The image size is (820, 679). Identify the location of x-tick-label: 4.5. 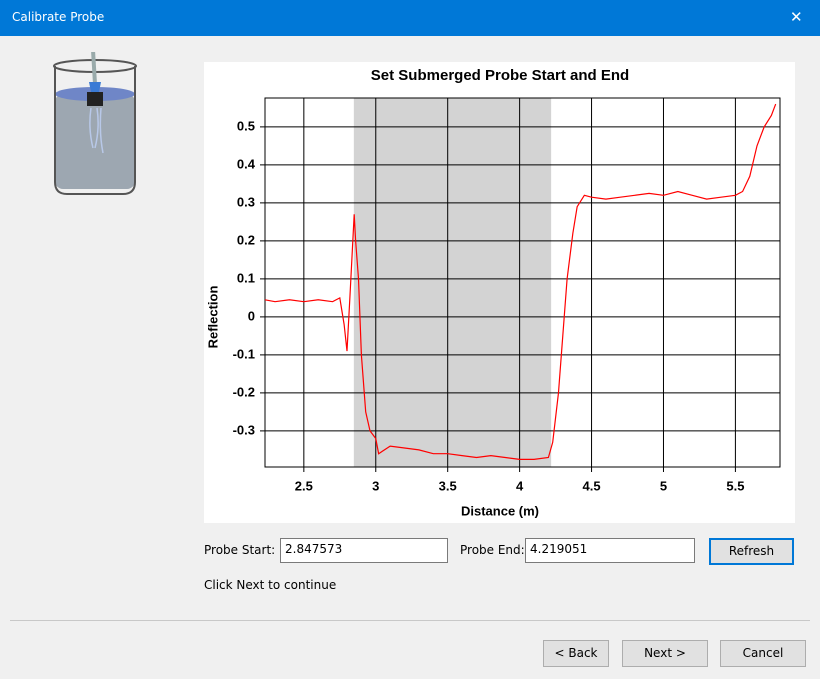
(592, 485).